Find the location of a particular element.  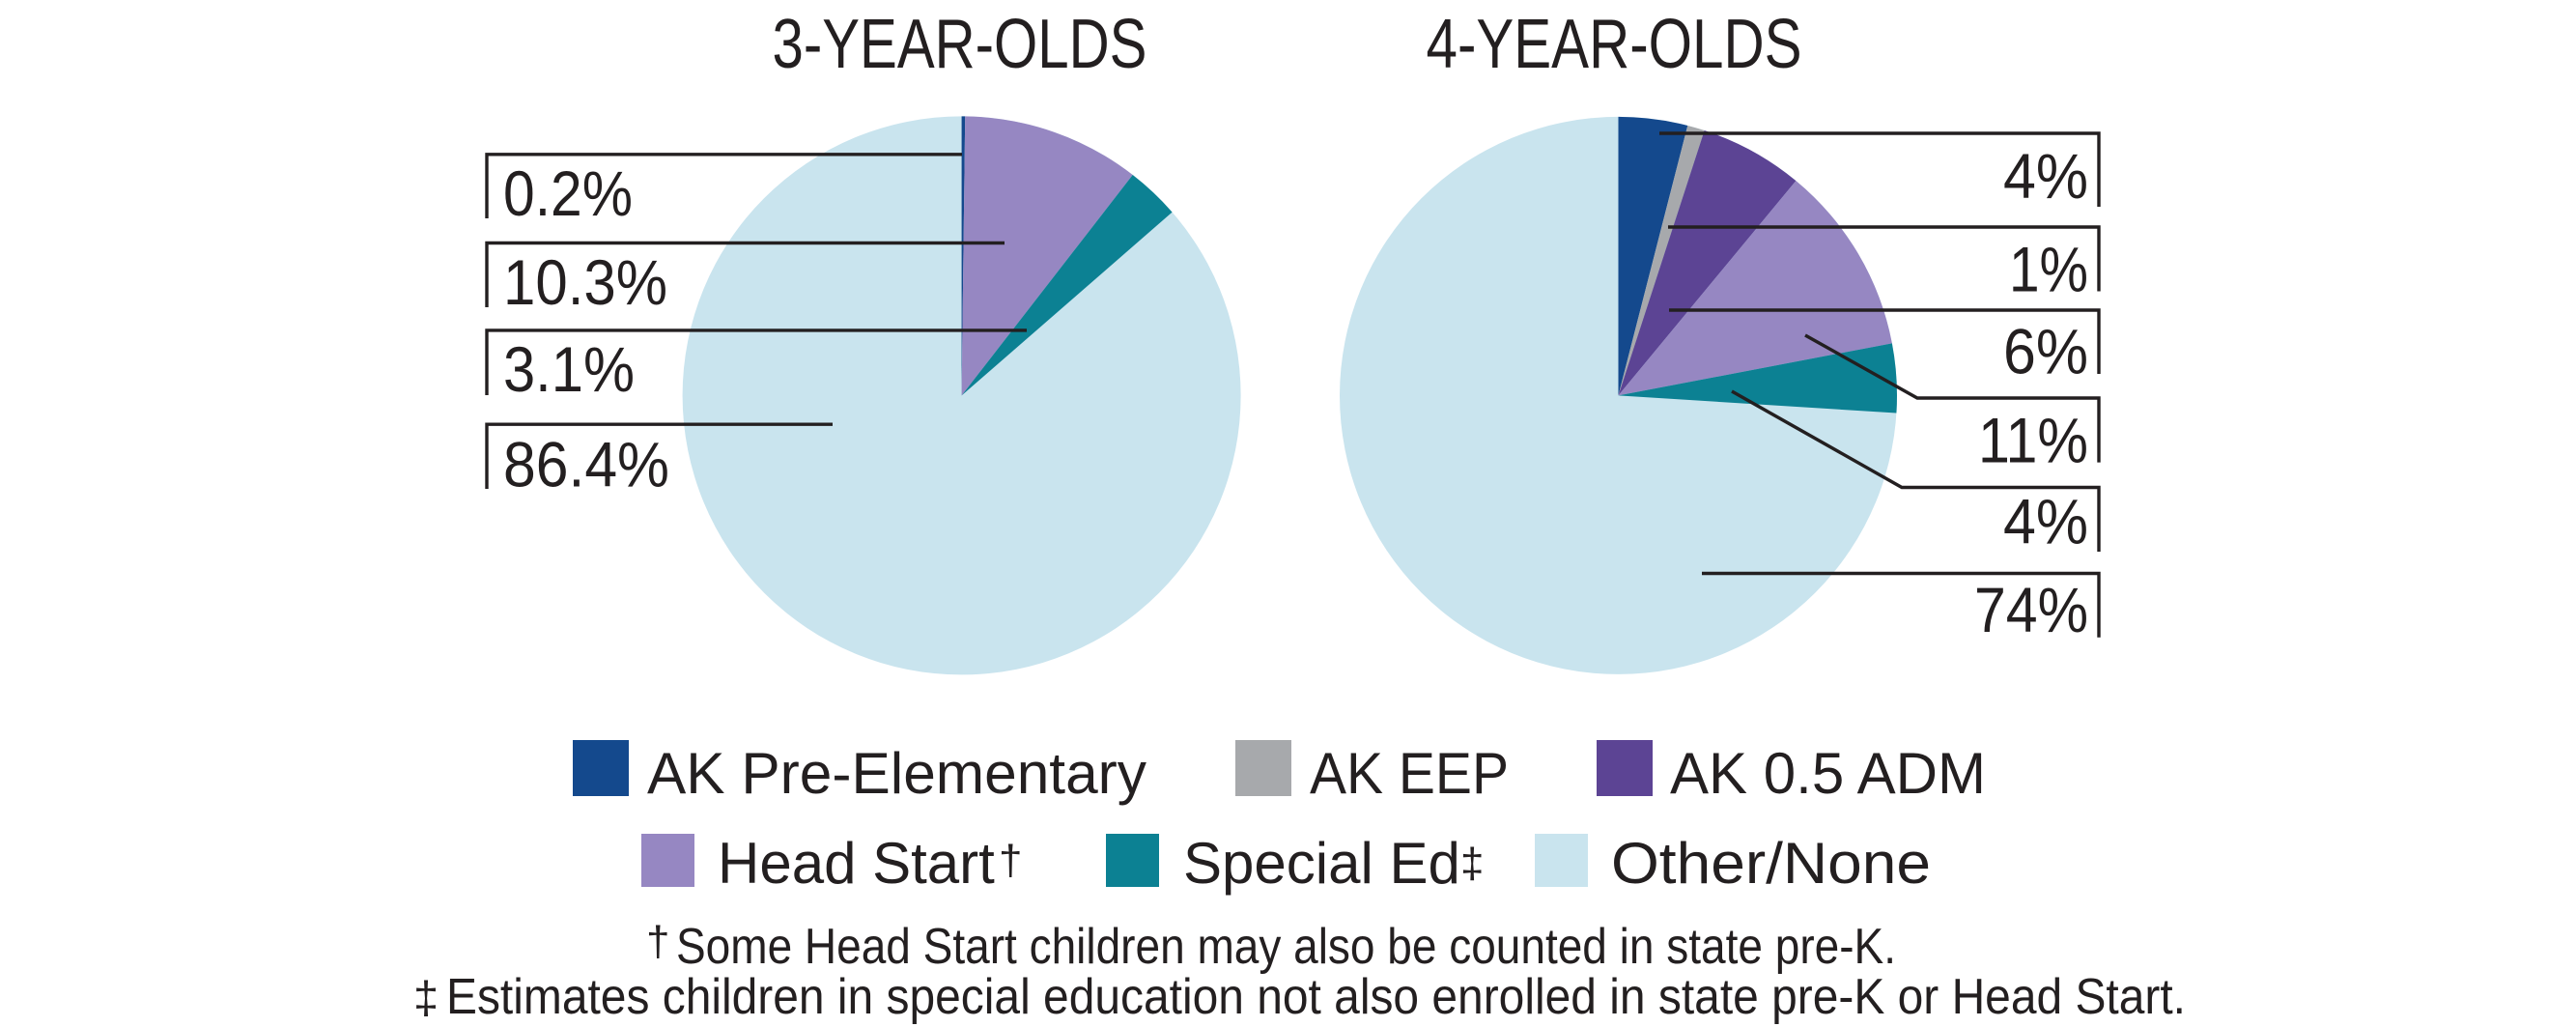

svg-text: 3-YEAR-OLDS is located at coordinates (960, 44).